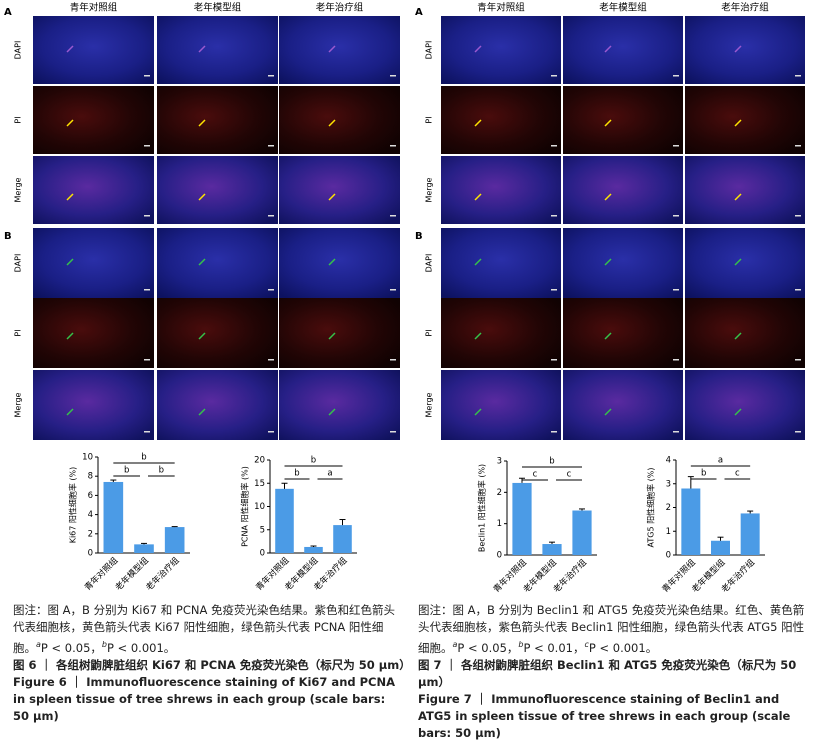  What do you see at coordinates (8, 236) in the screenshot?
I see `panel-label: B` at bounding box center [8, 236].